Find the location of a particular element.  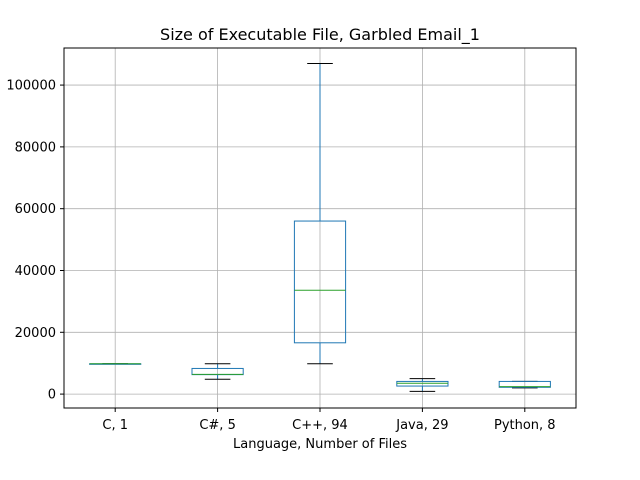

y-tick-label: 0 is located at coordinates (52, 395).